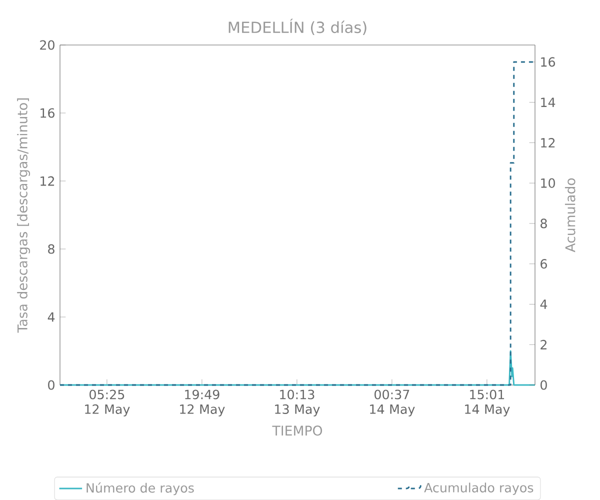  What do you see at coordinates (543, 223) in the screenshot?
I see `y2-tick-label: 8` at bounding box center [543, 223].